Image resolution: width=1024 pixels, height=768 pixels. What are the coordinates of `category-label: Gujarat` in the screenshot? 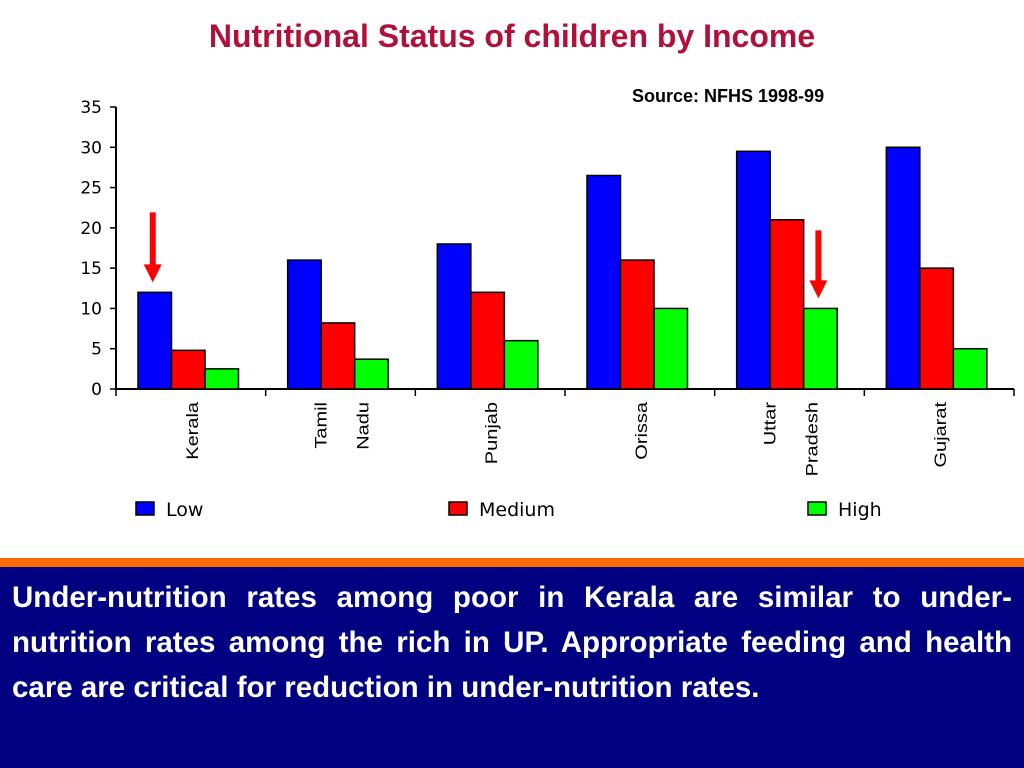 It's located at (940, 435).